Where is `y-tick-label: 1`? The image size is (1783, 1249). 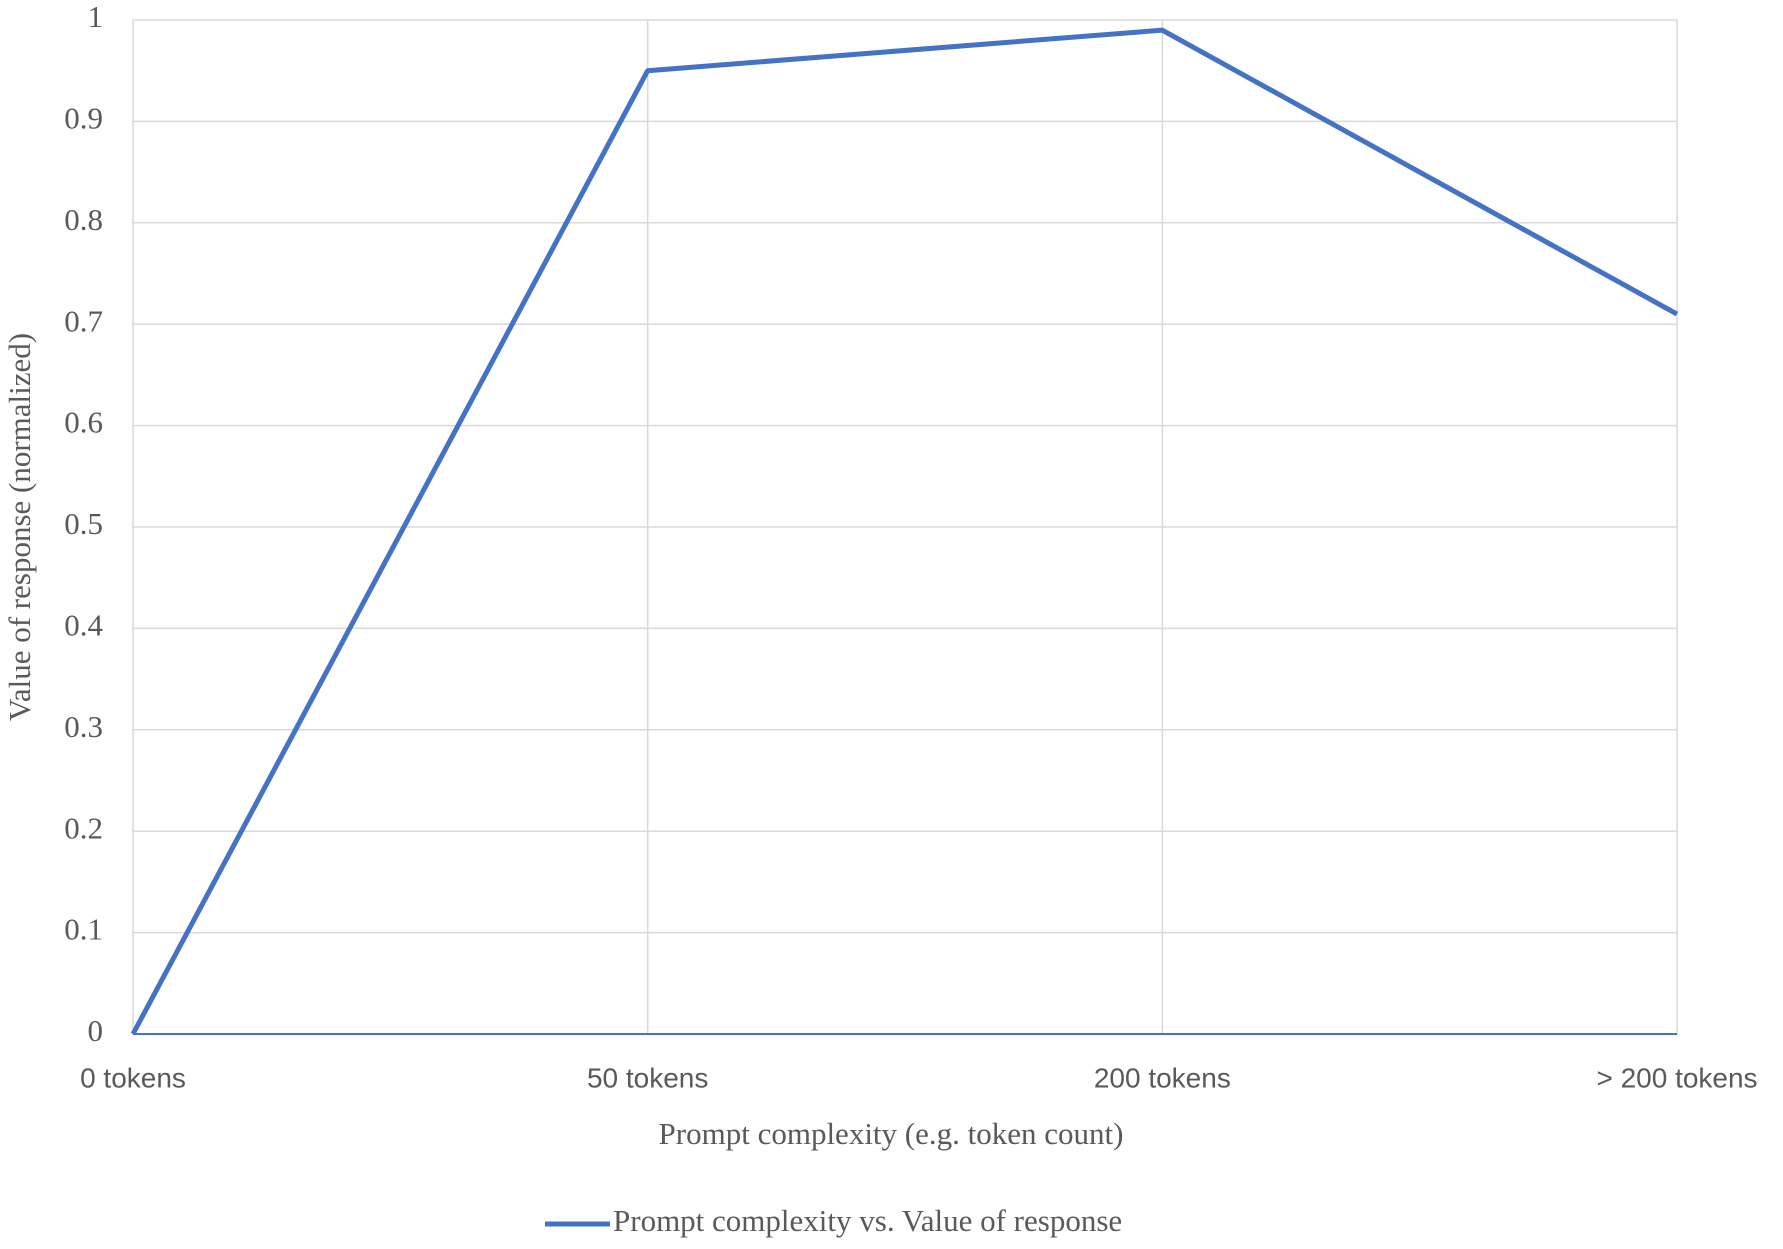 y-tick-label: 1 is located at coordinates (96, 17).